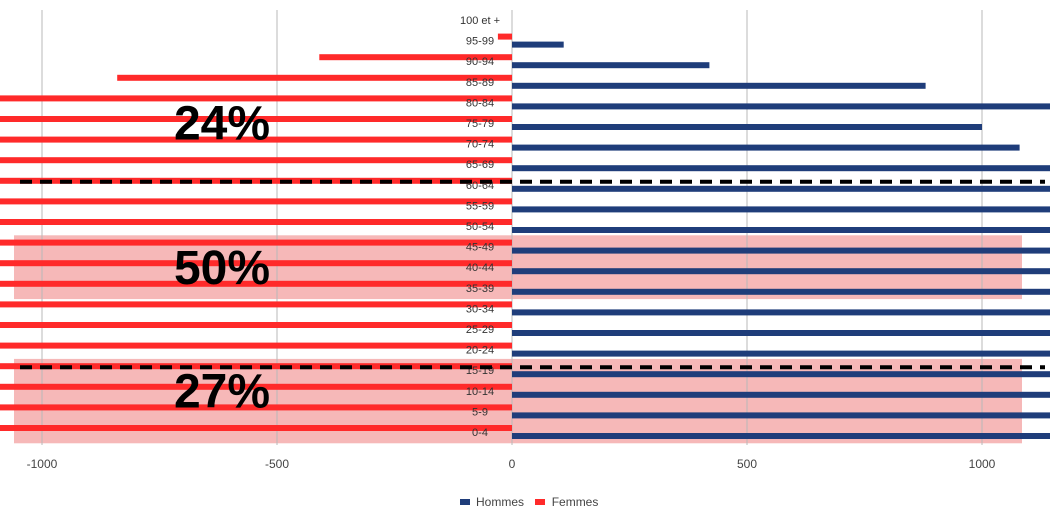 The height and width of the screenshot is (510, 1050). Describe the element at coordinates (480, 42) in the screenshot. I see `age-group-label: 95-99` at that location.